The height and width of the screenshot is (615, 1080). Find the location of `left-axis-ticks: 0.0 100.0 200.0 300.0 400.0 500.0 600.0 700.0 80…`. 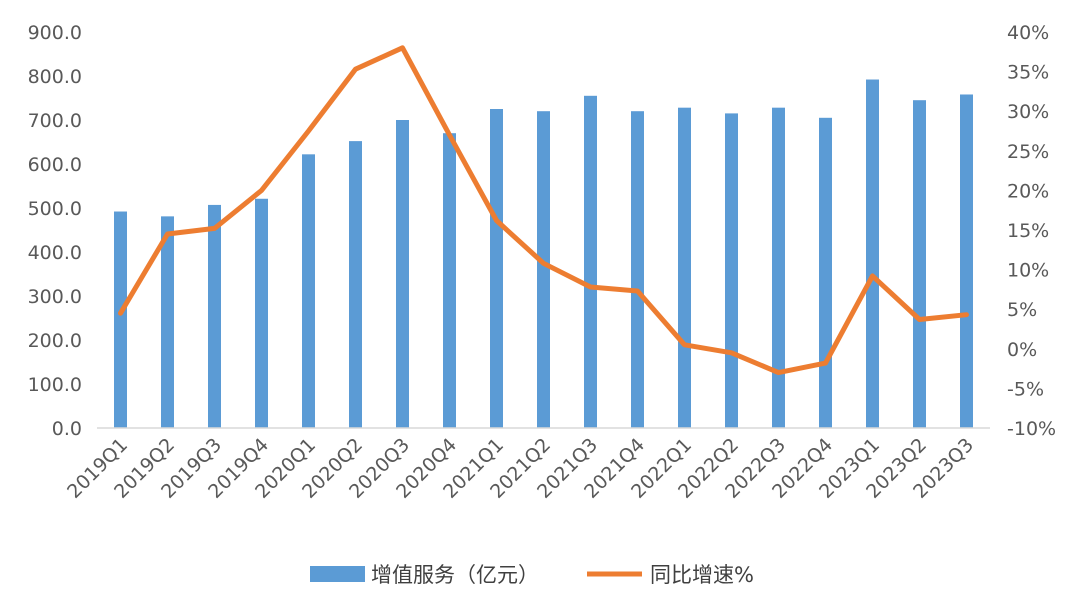

left-axis-ticks: 0.0 100.0 200.0 300.0 400.0 500.0 600.0 700.0 80… is located at coordinates (55, 231).